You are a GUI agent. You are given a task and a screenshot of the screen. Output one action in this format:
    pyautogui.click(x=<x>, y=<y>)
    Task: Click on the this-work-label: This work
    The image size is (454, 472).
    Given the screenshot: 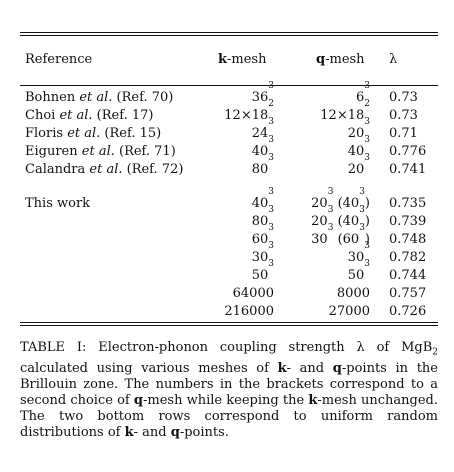 What is the action you would take?
    pyautogui.click(x=58, y=203)
    